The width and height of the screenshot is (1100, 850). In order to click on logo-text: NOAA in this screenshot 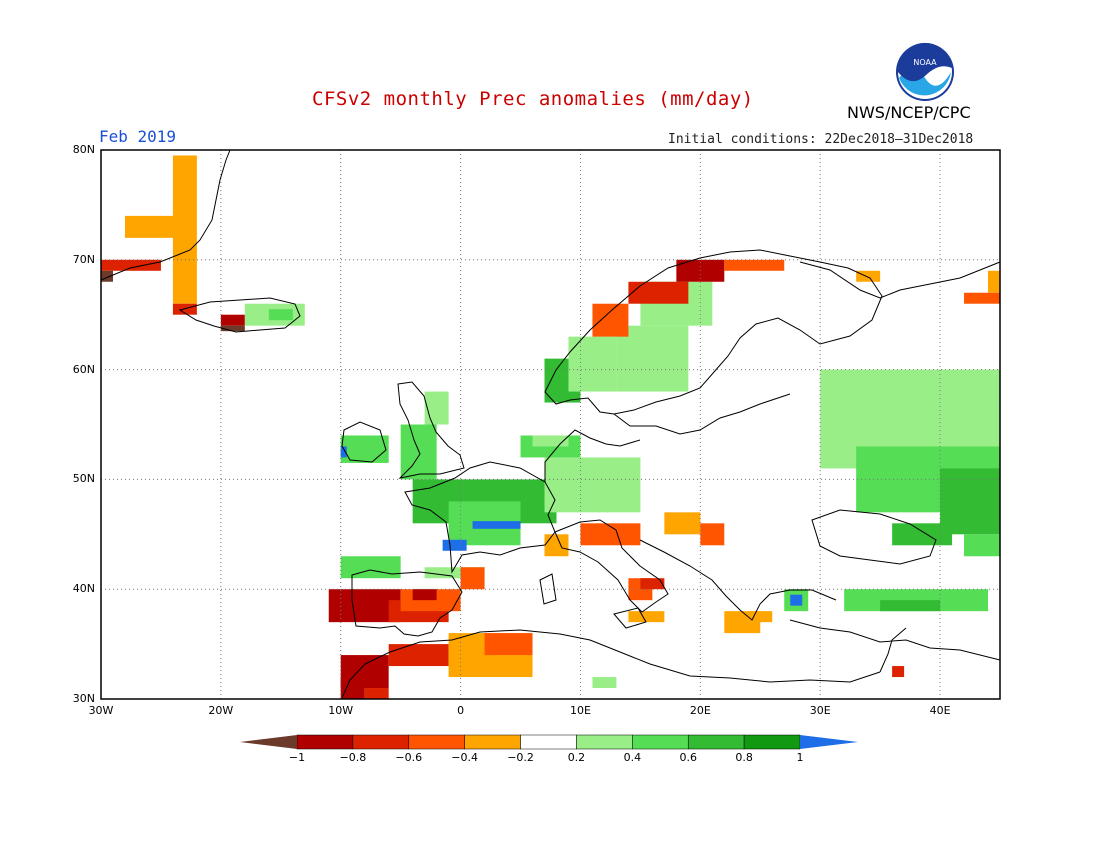, I will do `click(925, 62)`.